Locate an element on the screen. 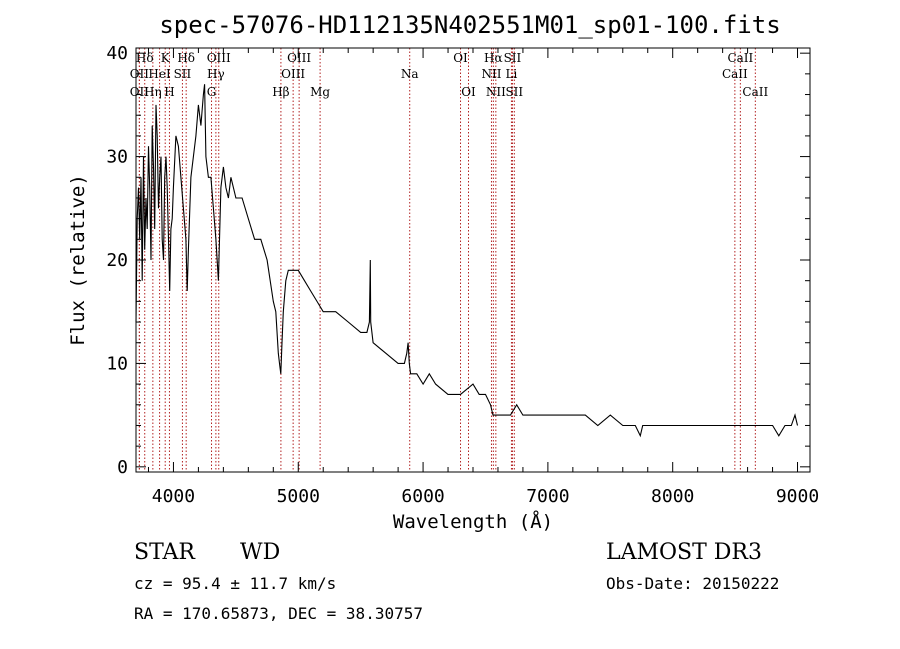  line-label: Hβ is located at coordinates (280, 92).